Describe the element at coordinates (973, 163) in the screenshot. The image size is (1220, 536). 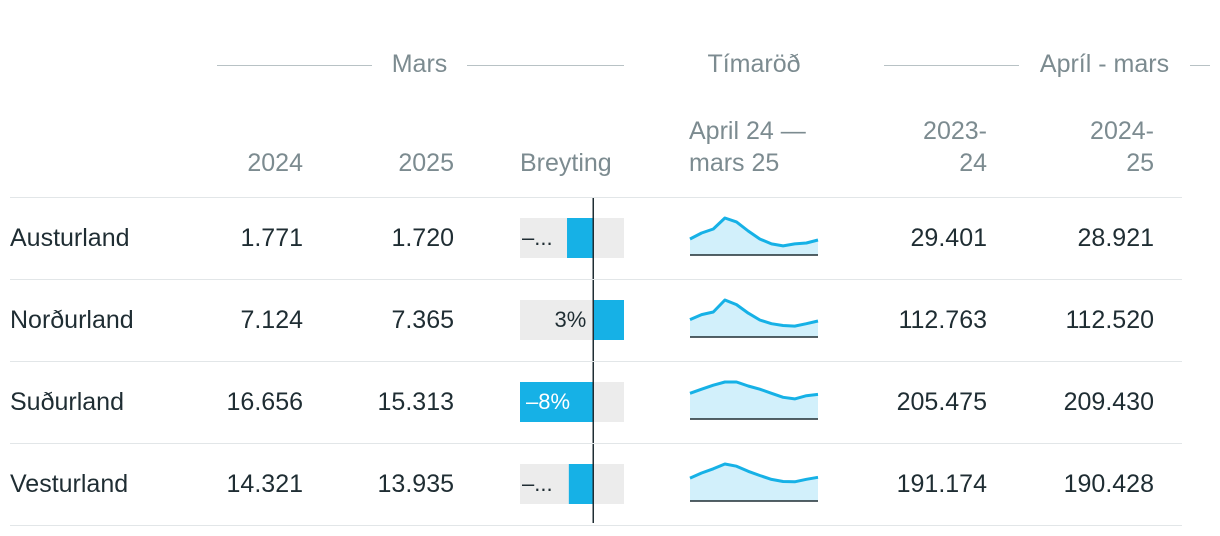
I see `column-header: 24` at that location.